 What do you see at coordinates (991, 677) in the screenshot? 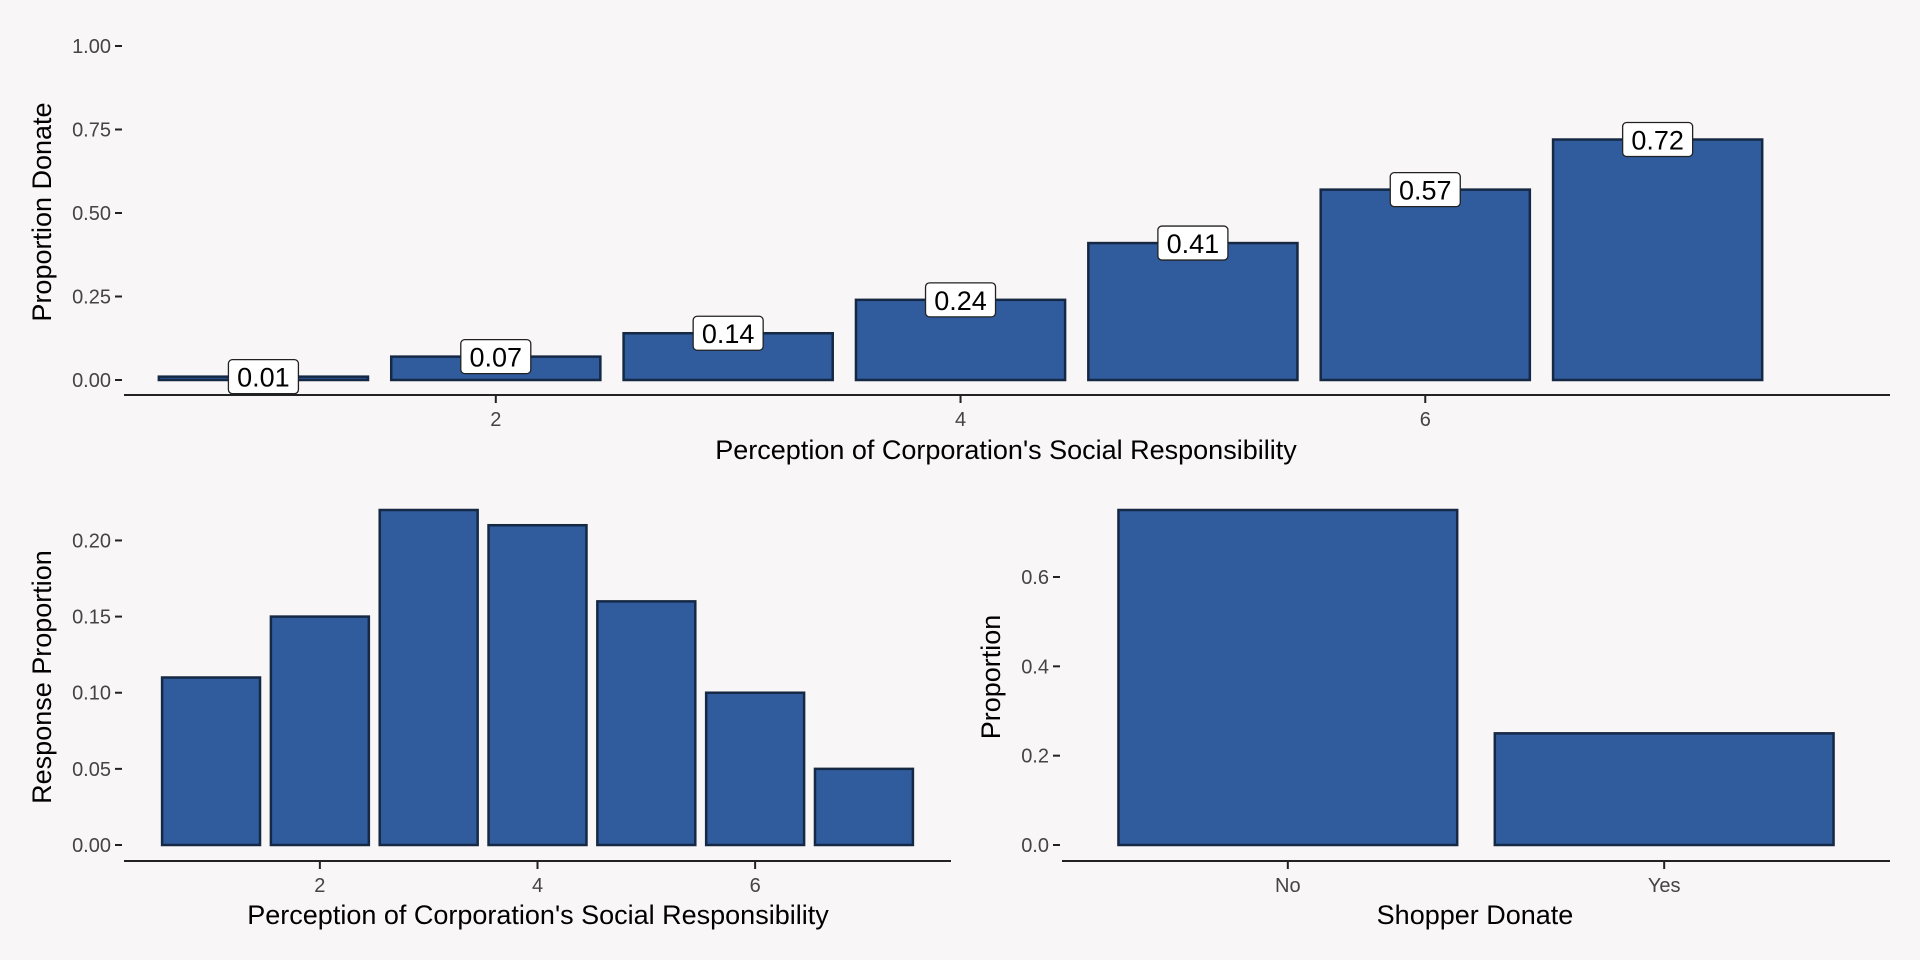
I see `y-axis-title: Proportion` at bounding box center [991, 677].